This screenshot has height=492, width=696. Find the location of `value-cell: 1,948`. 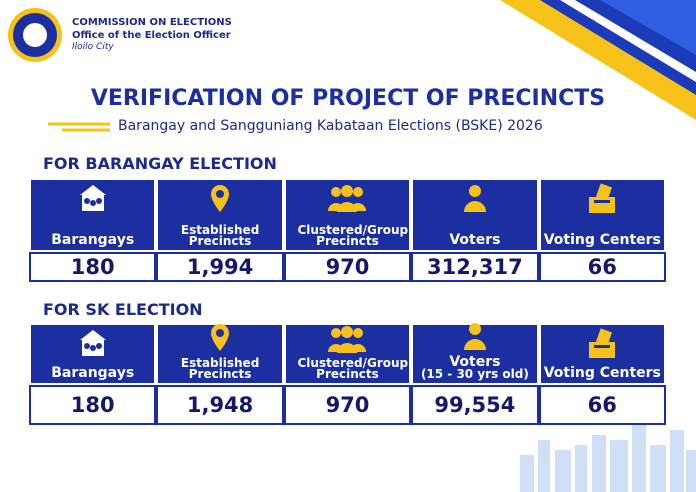

value-cell: 1,948 is located at coordinates (220, 405).